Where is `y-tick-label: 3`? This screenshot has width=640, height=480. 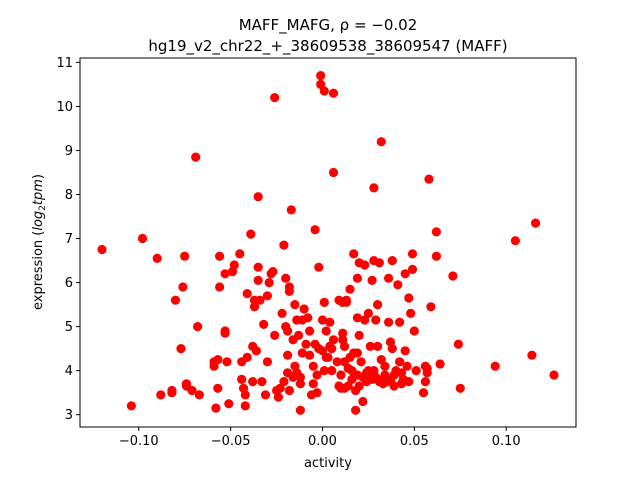 y-tick-label: 3 is located at coordinates (69, 415).